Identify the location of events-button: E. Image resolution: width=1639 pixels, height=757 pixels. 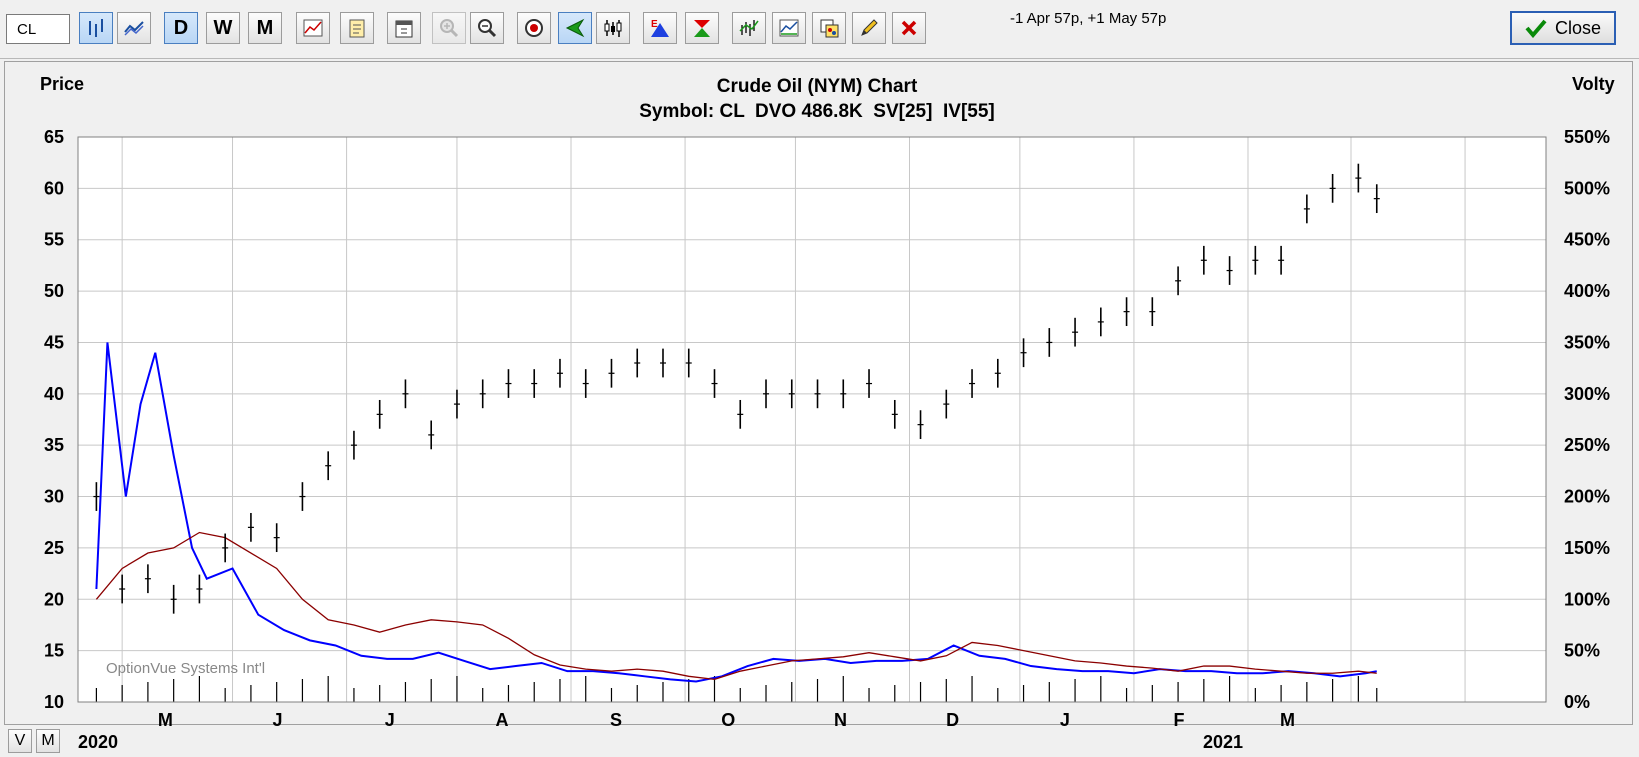
(660, 28).